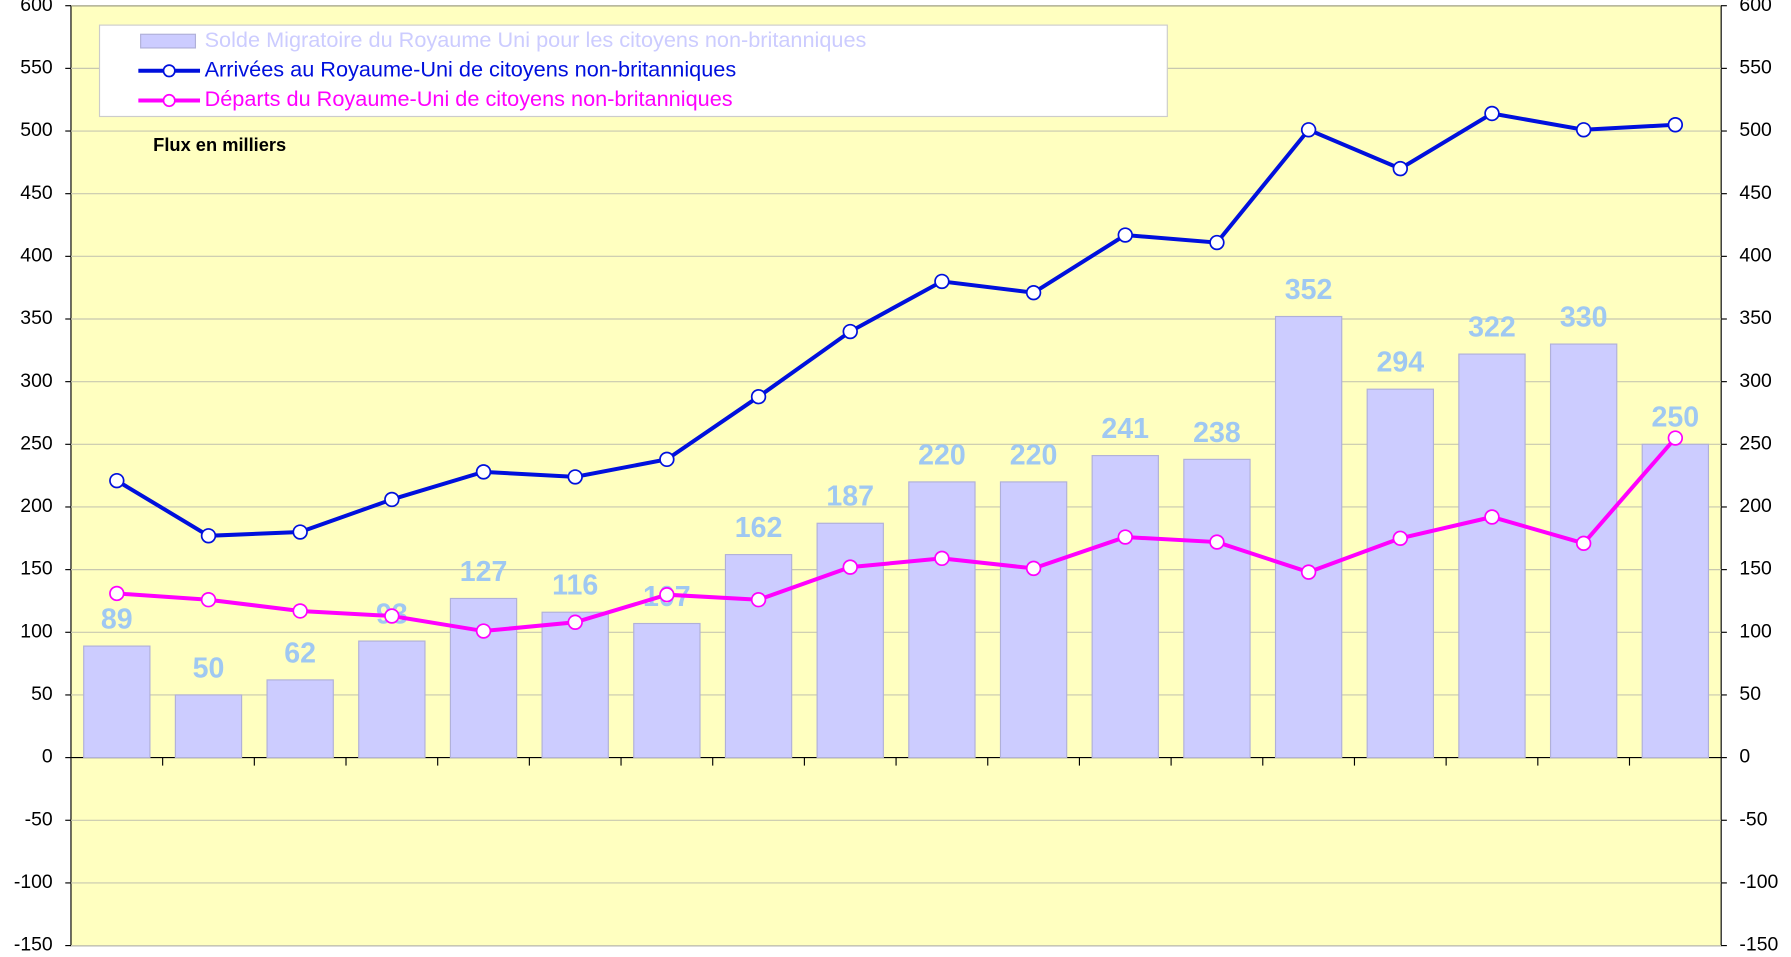 This screenshot has width=1791, height=957. Describe the element at coordinates (219, 144) in the screenshot. I see `annotation: Flux en milliers` at that location.